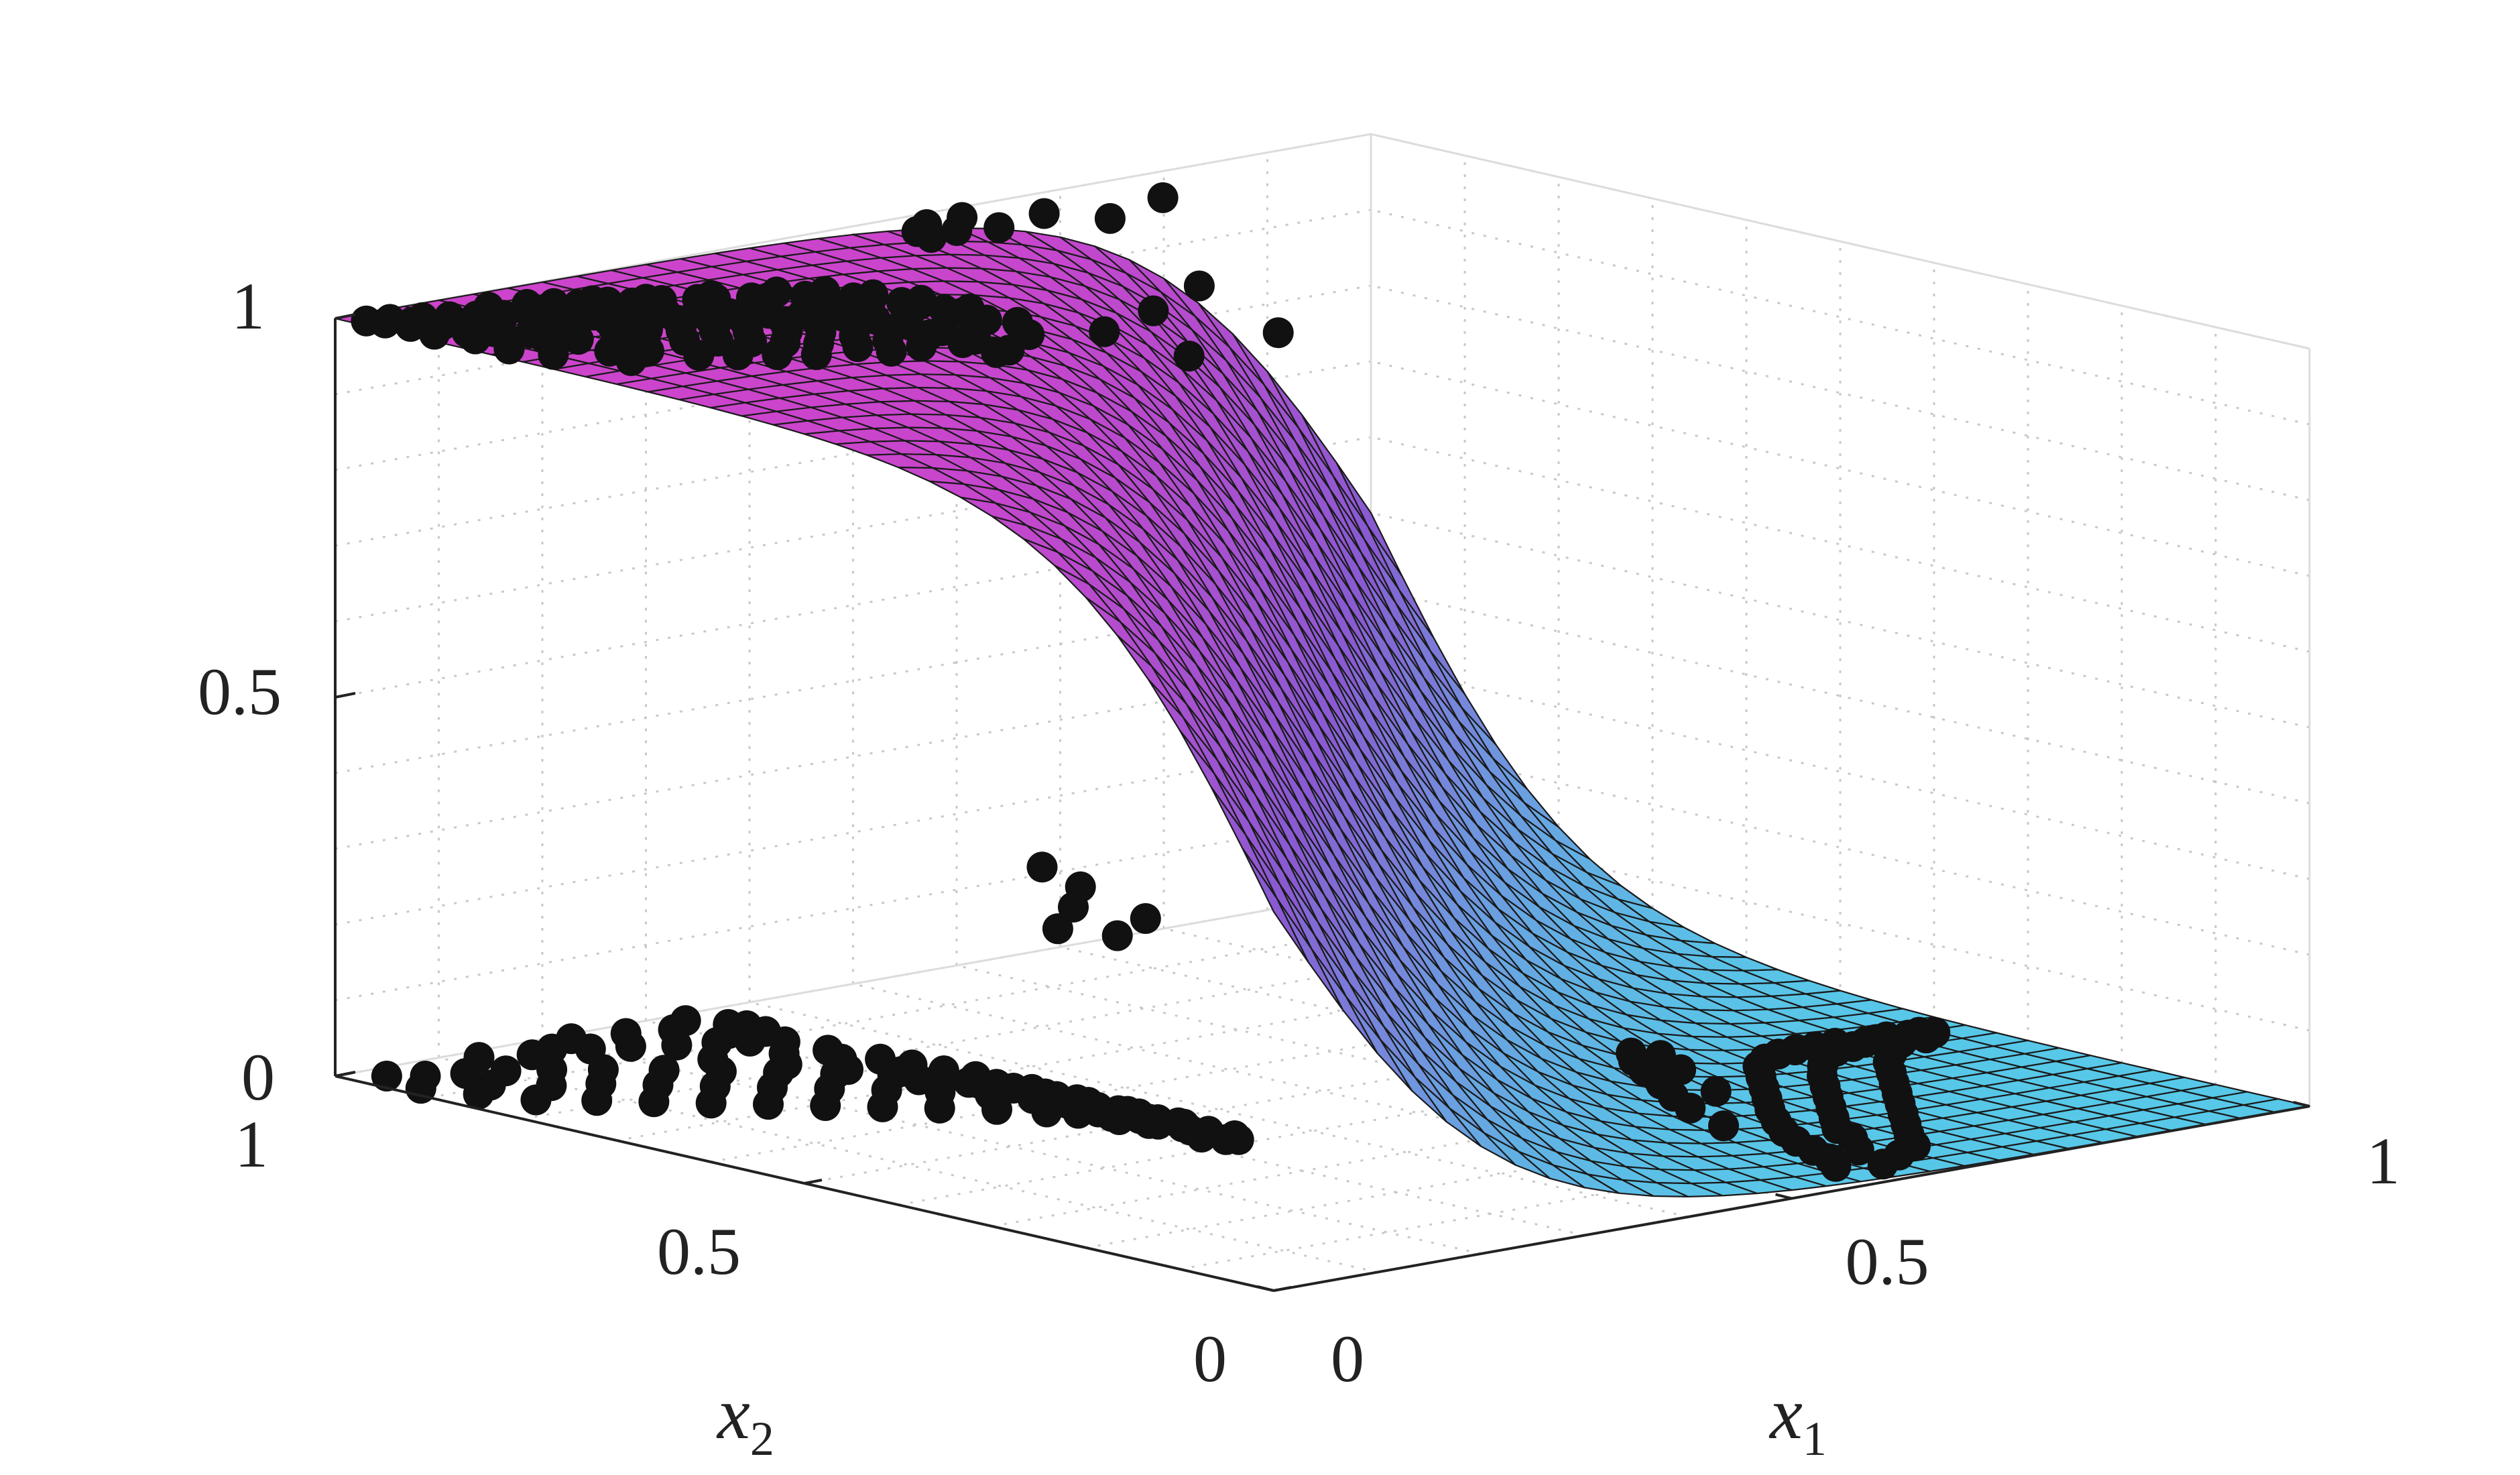 This screenshot has height=1475, width=2520. What do you see at coordinates (2383, 1161) in the screenshot?
I see `x1-tick-label-1: 1` at bounding box center [2383, 1161].